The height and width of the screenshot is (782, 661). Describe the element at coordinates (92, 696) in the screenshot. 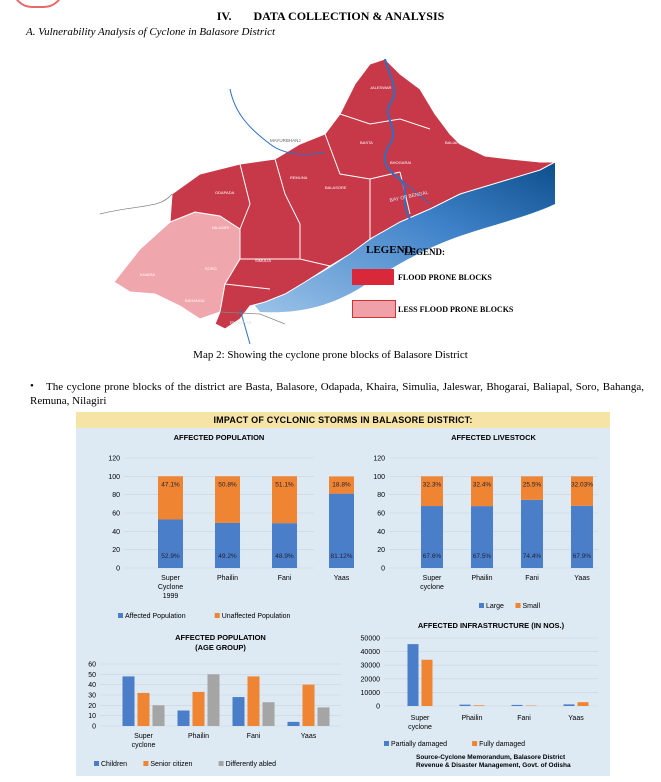

I see `y-tick-label: 30` at that location.